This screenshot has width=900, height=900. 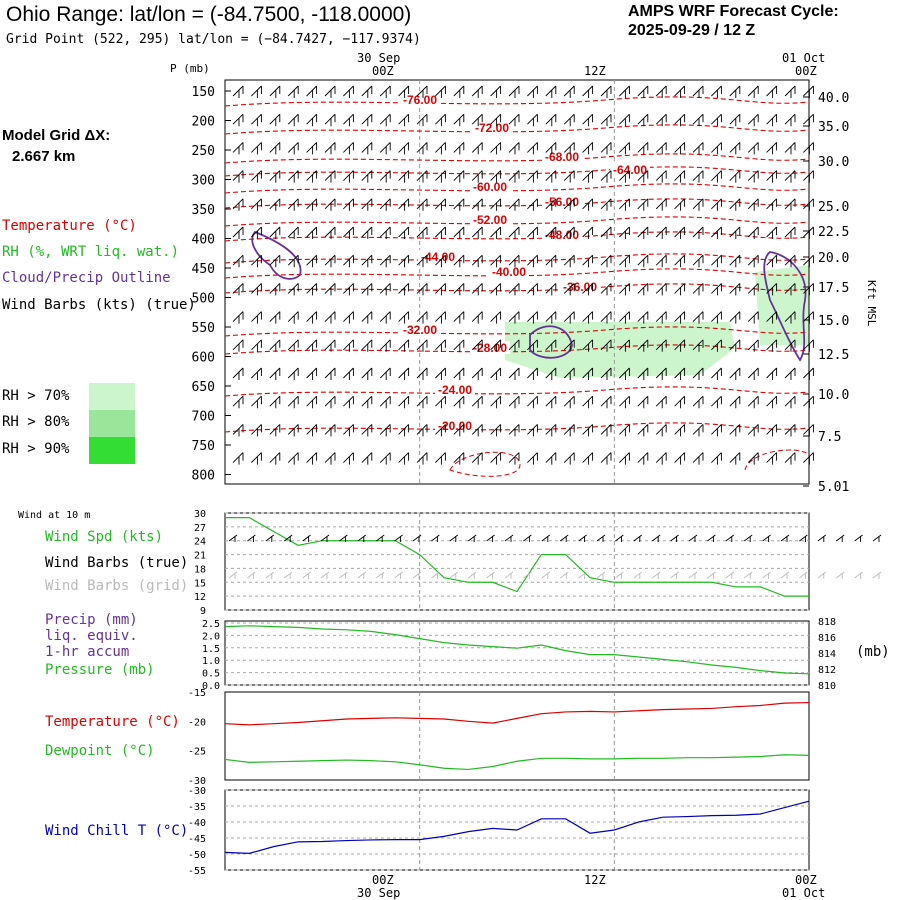 What do you see at coordinates (203, 611) in the screenshot?
I see `wind-speed-tick-label: 9` at bounding box center [203, 611].